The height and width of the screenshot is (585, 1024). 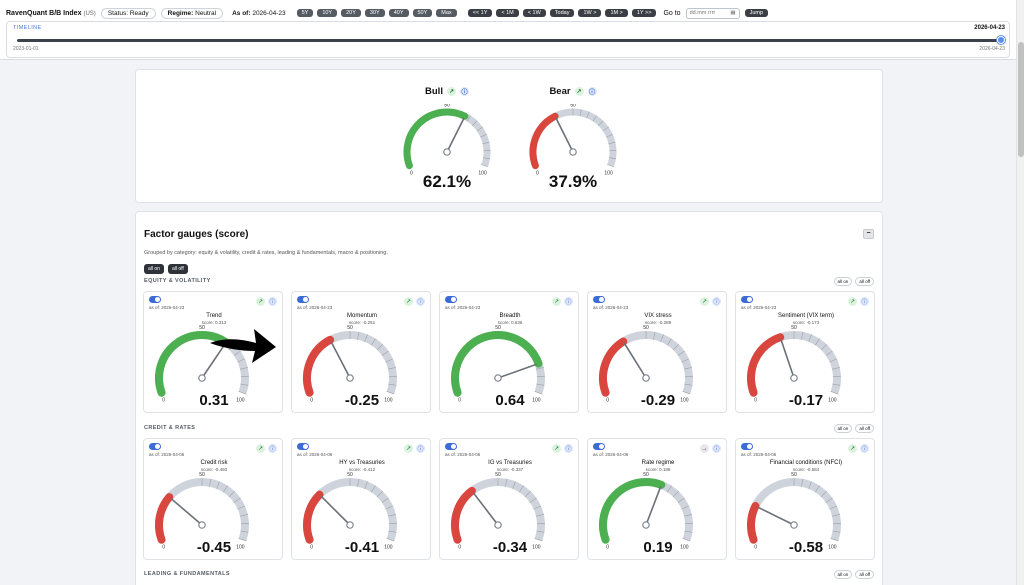 I want to click on range-button-30y: 30Y, so click(x=374, y=13).